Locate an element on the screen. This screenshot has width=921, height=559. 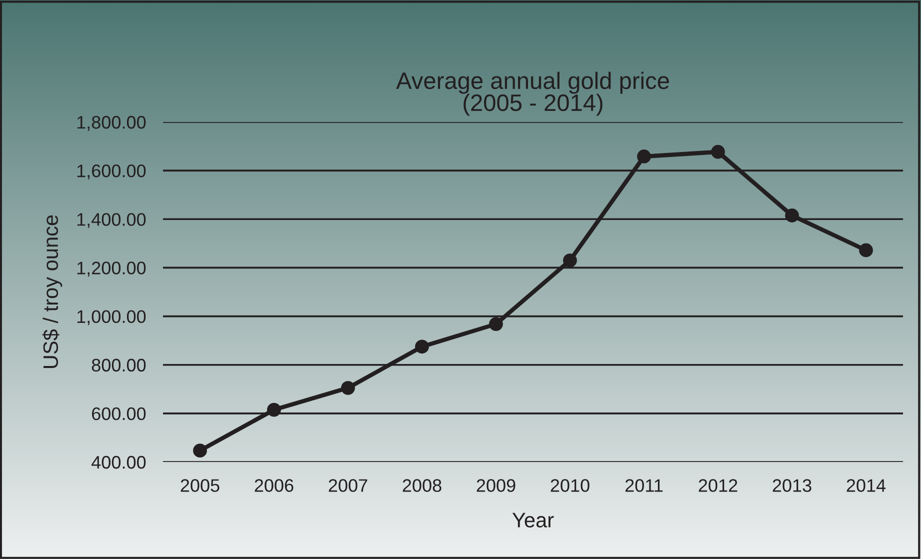
y-tick-label: 800.00 is located at coordinates (119, 365).